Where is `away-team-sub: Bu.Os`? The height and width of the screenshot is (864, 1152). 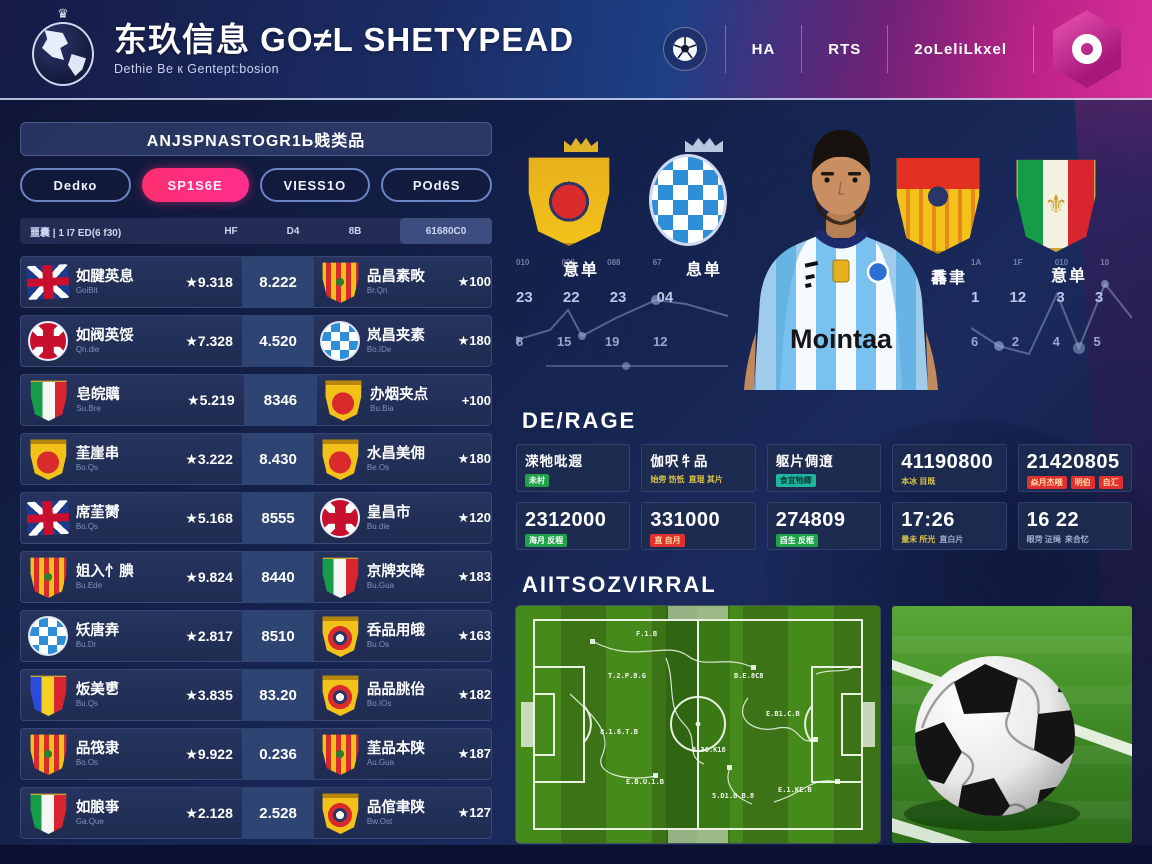
away-team-sub: Bu.Os is located at coordinates (378, 644).